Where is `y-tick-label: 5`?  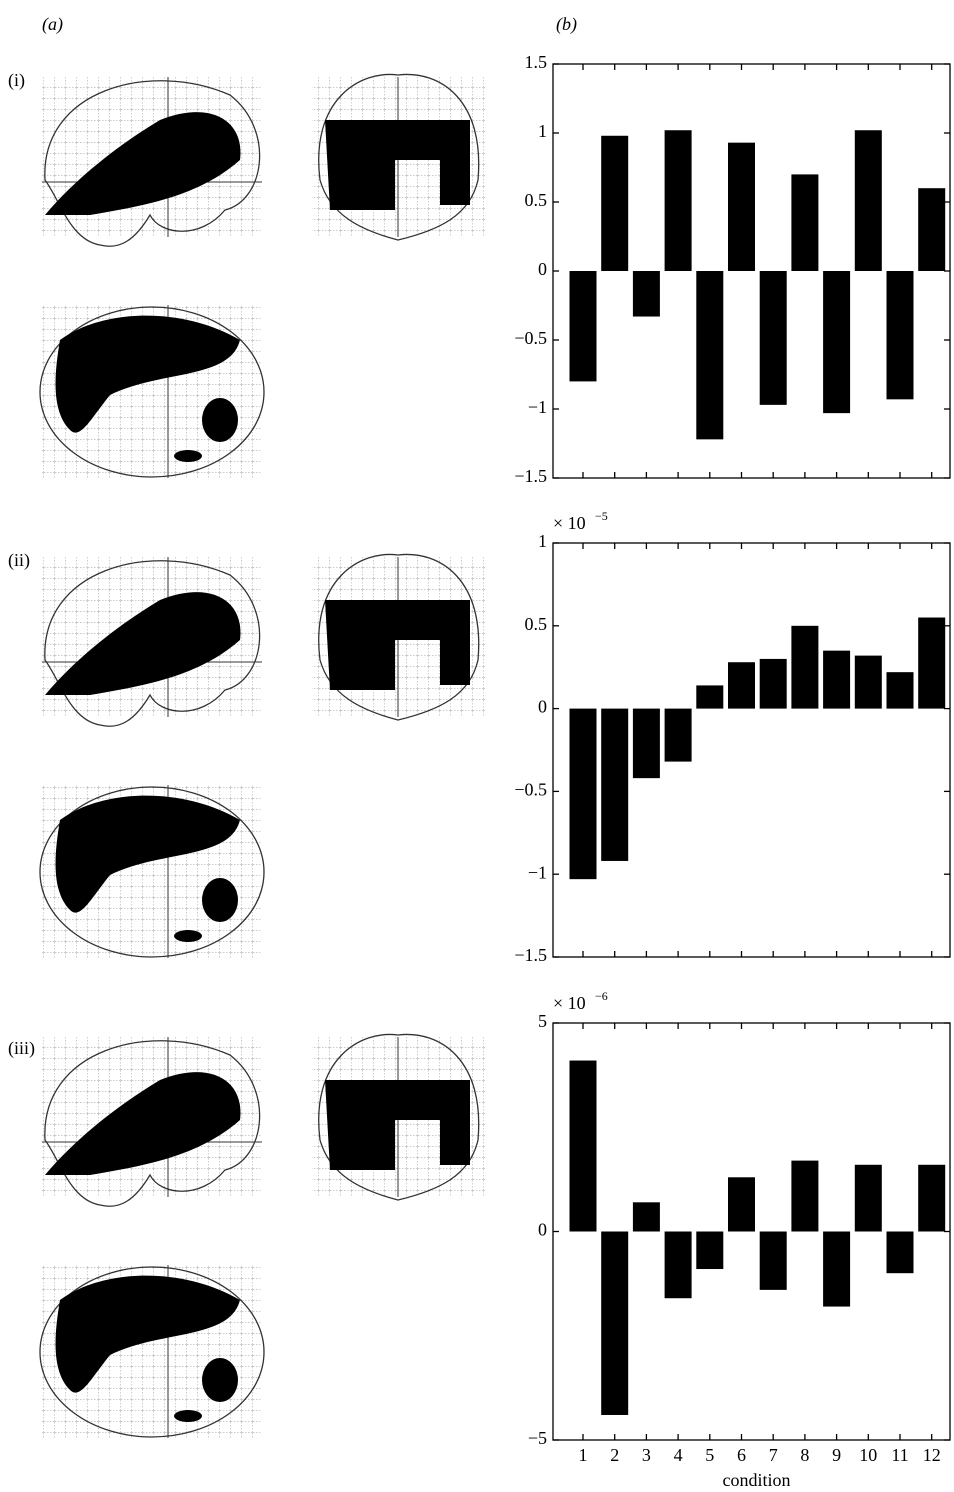 y-tick-label: 5 is located at coordinates (542, 1021).